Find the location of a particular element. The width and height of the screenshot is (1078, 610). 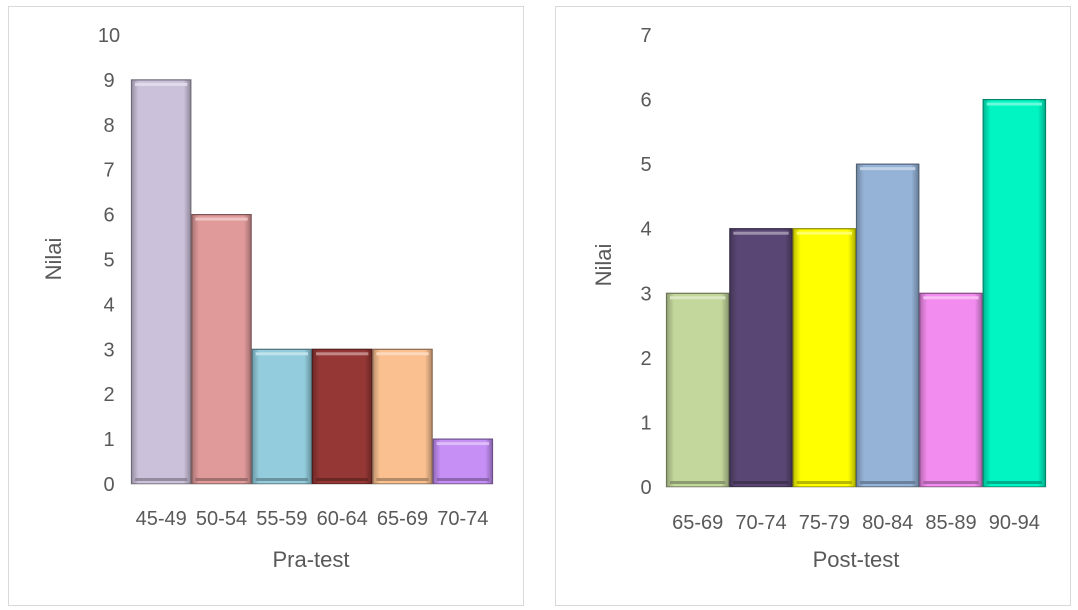

post-test-x-axis-title: Post-test is located at coordinates (856, 559).